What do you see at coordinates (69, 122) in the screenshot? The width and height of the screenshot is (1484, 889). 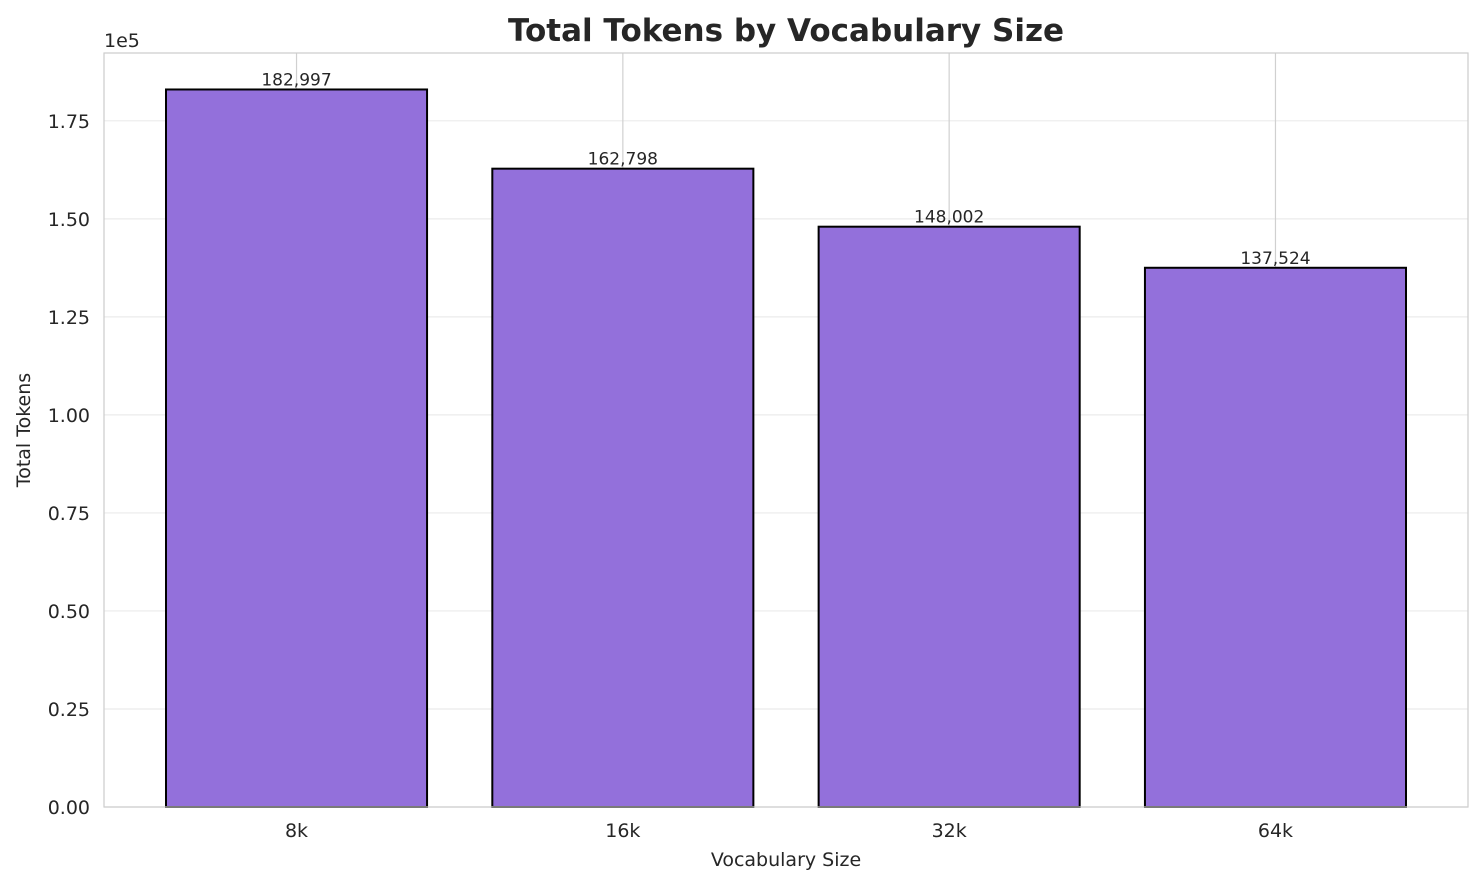 I see `y-tick-label: 1.75` at bounding box center [69, 122].